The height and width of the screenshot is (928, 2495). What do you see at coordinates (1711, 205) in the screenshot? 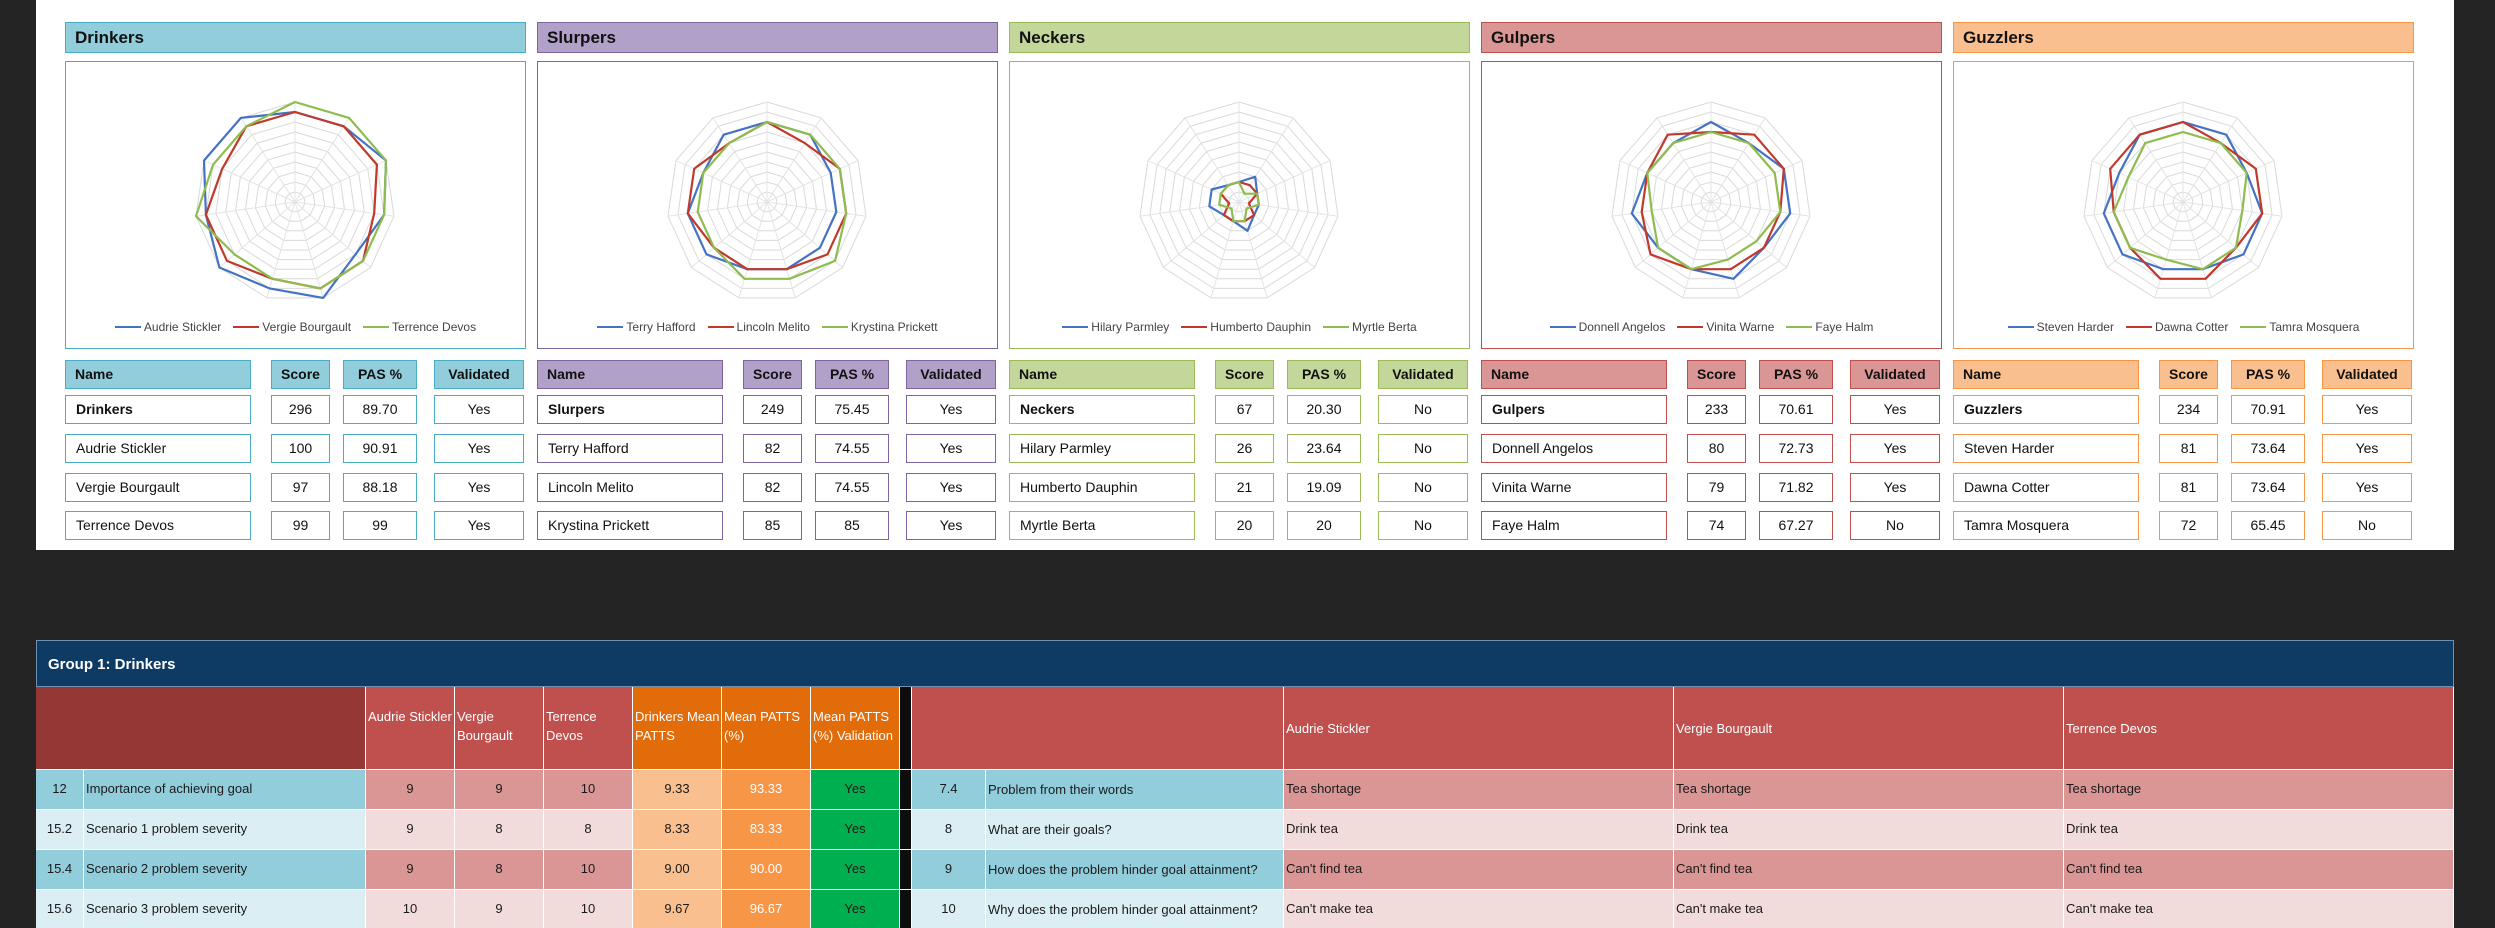
I see `radar-chart: Donnell Angelos Vinita Warne Faye Halm` at bounding box center [1711, 205].